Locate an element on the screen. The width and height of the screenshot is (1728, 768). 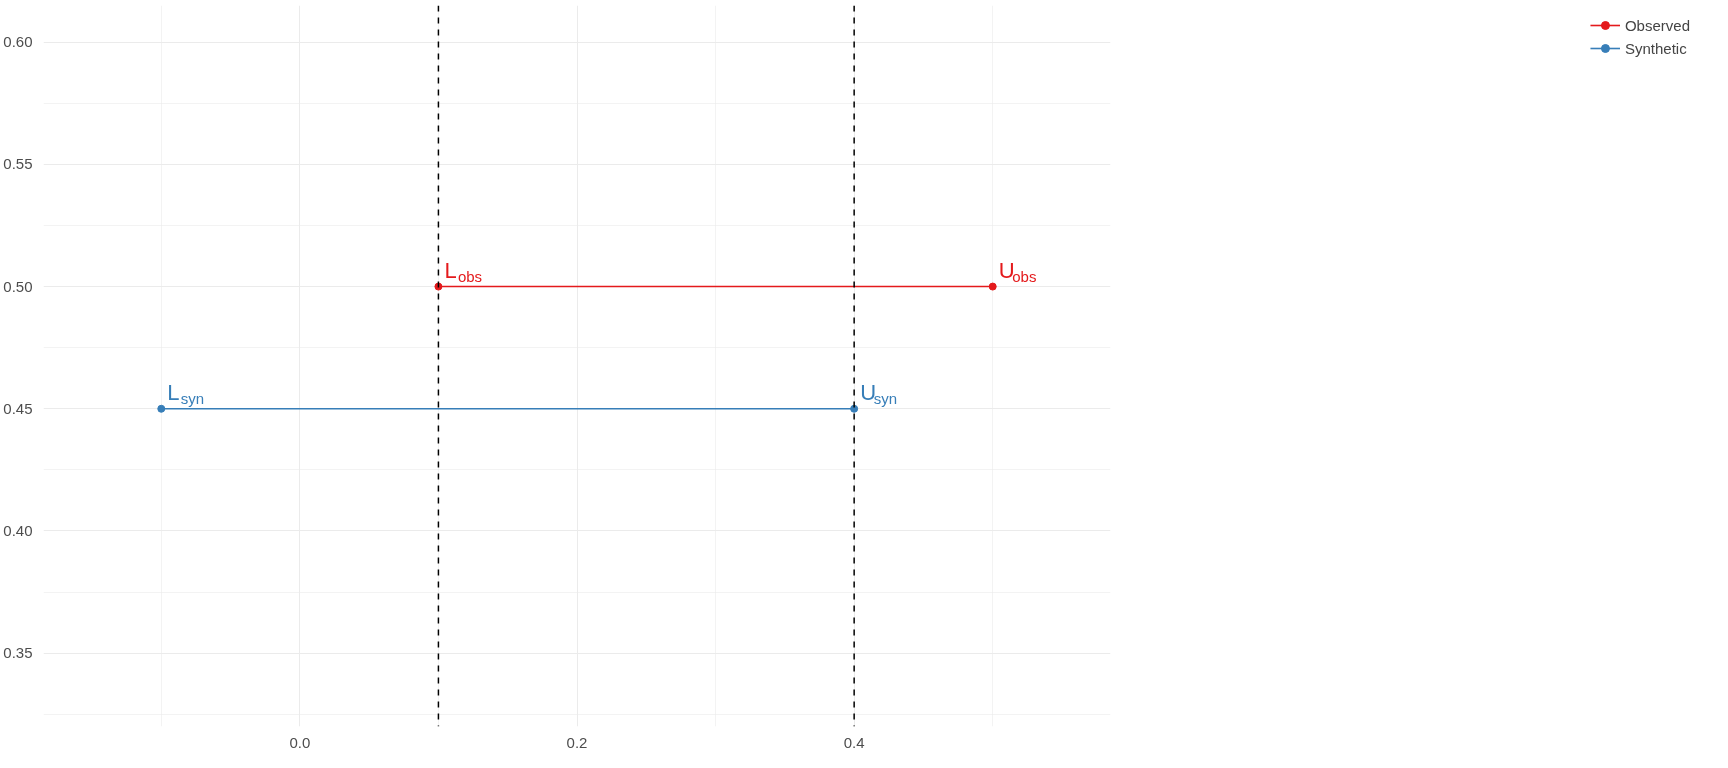
y-tick-label: 0.50 is located at coordinates (18, 286).